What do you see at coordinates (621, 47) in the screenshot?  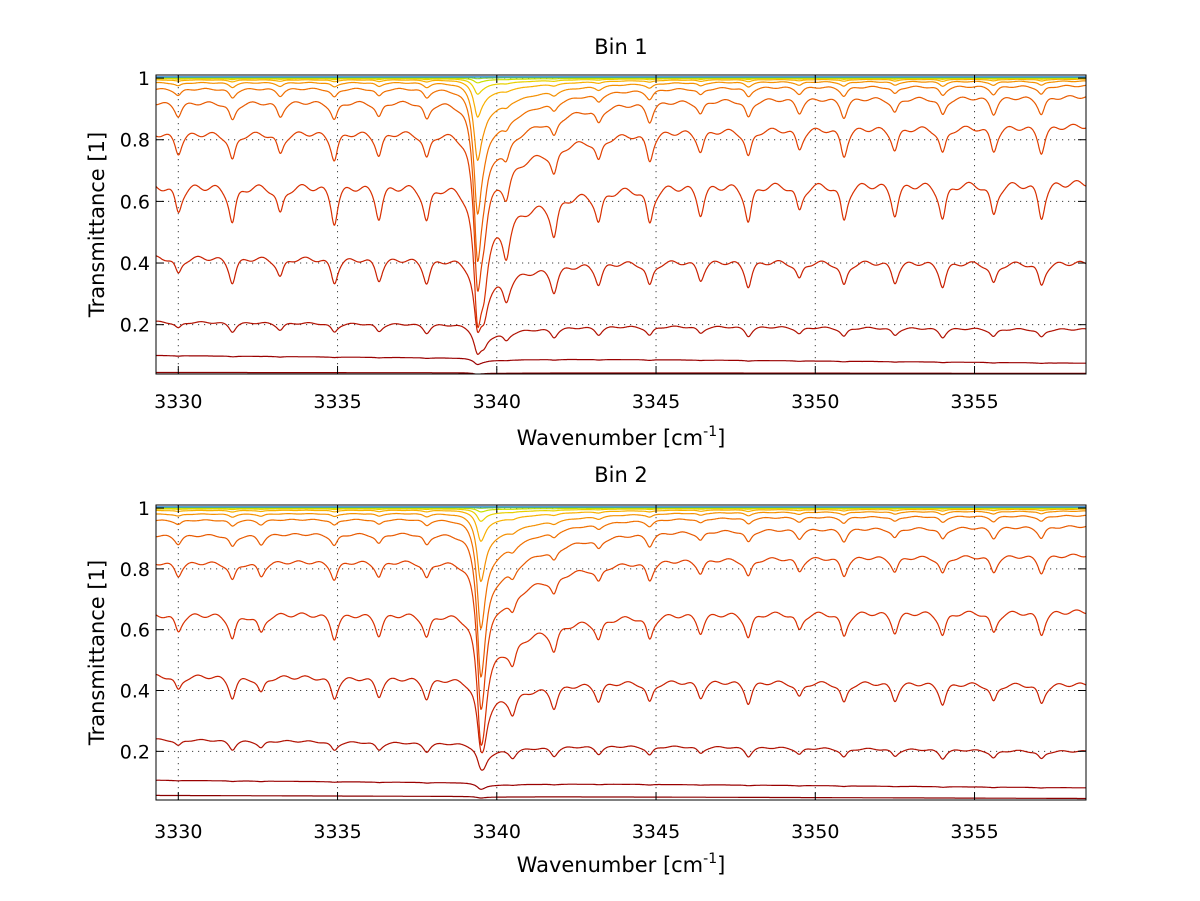 I see `chart-title: Bin 1` at bounding box center [621, 47].